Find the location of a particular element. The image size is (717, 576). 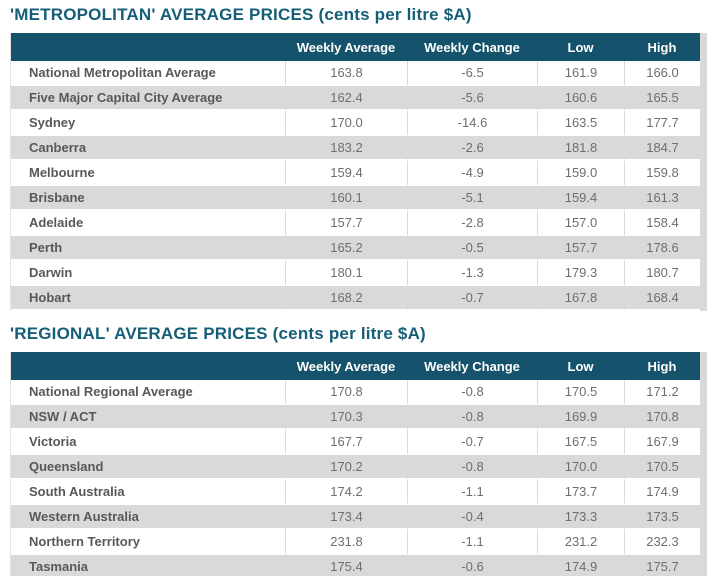

table-row: Victoria 167.7 -0.7 167.5 167.9 is located at coordinates (355, 442).